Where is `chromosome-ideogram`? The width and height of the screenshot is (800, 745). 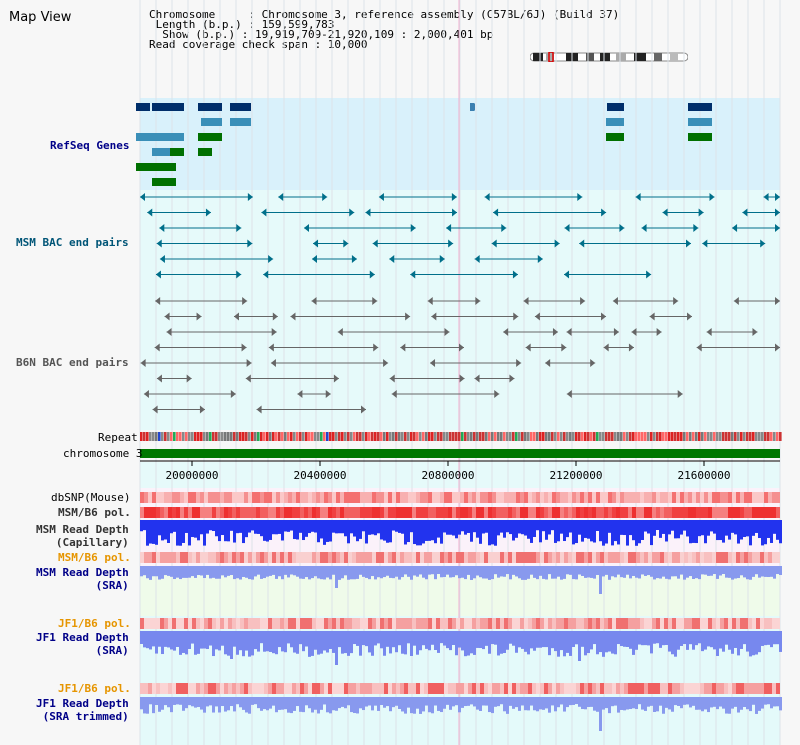 chromosome-ideogram is located at coordinates (609, 57).